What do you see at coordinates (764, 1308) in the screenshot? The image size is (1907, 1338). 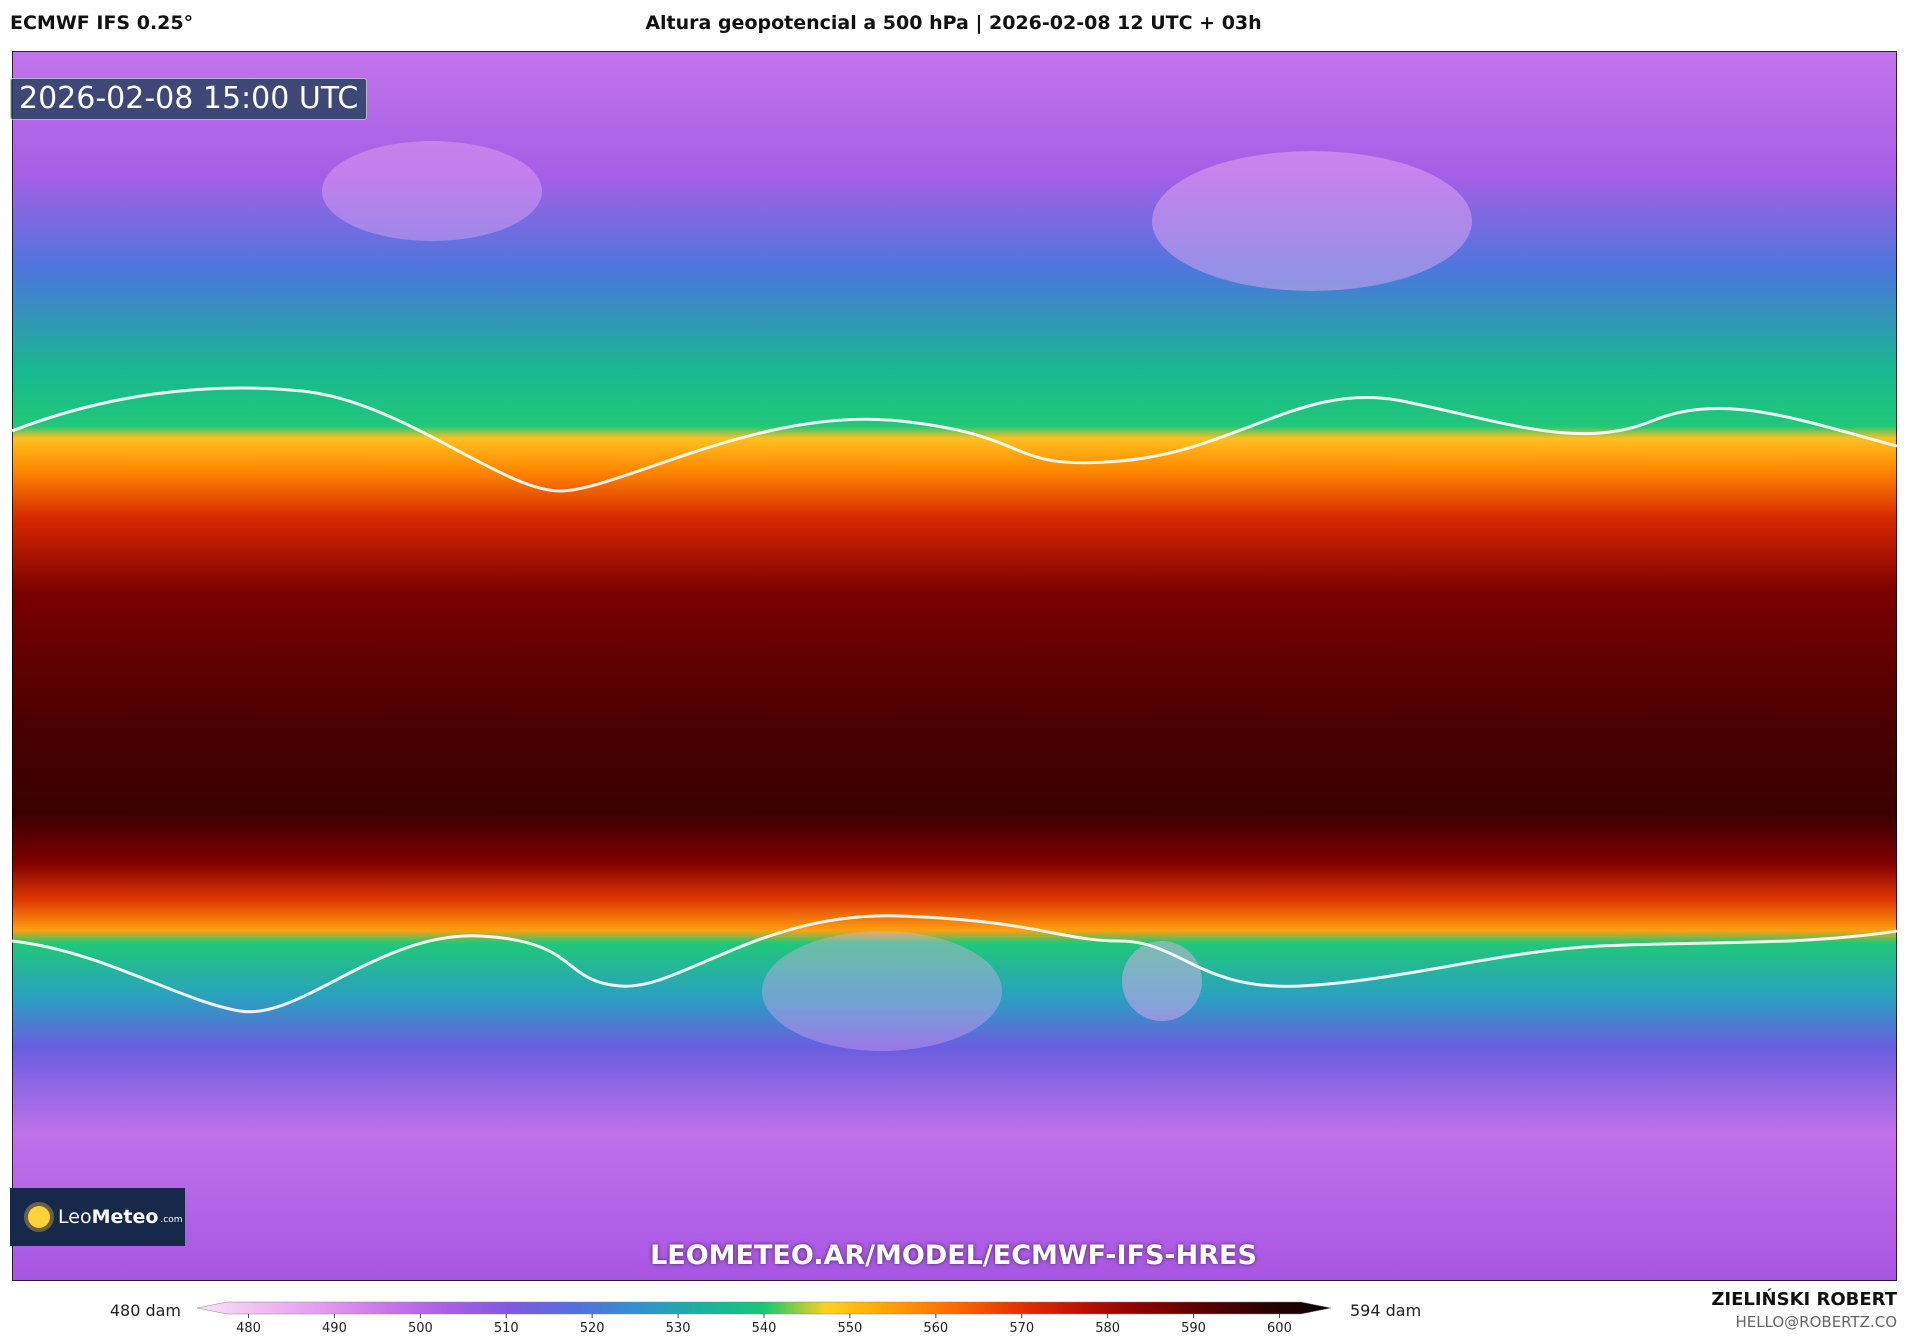 I see `colorbar-body` at bounding box center [764, 1308].